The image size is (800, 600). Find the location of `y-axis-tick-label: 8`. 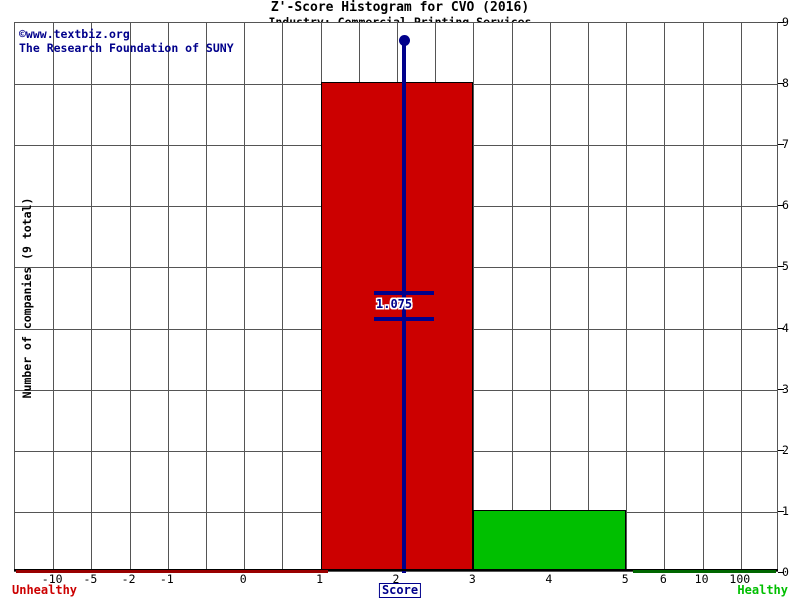

y-axis-tick-label: 8 is located at coordinates (785, 83).